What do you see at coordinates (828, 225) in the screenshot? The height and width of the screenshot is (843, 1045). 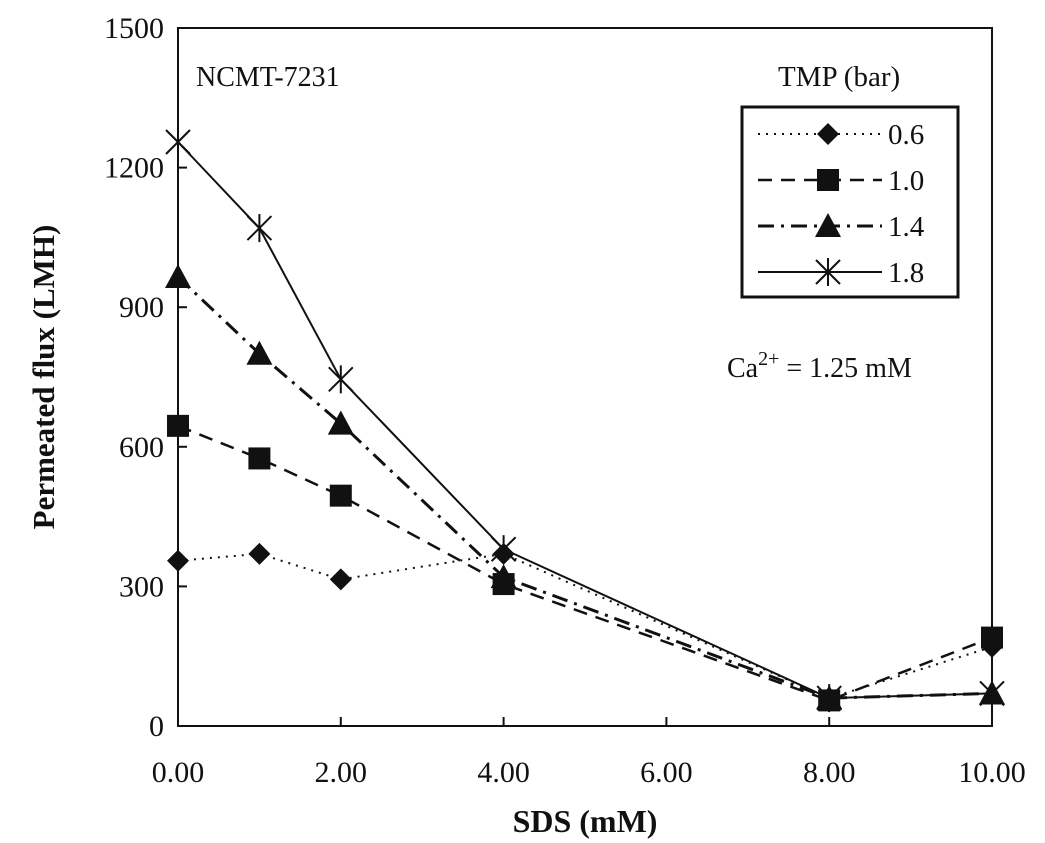 I see `legend-marker-1.4` at bounding box center [828, 225].